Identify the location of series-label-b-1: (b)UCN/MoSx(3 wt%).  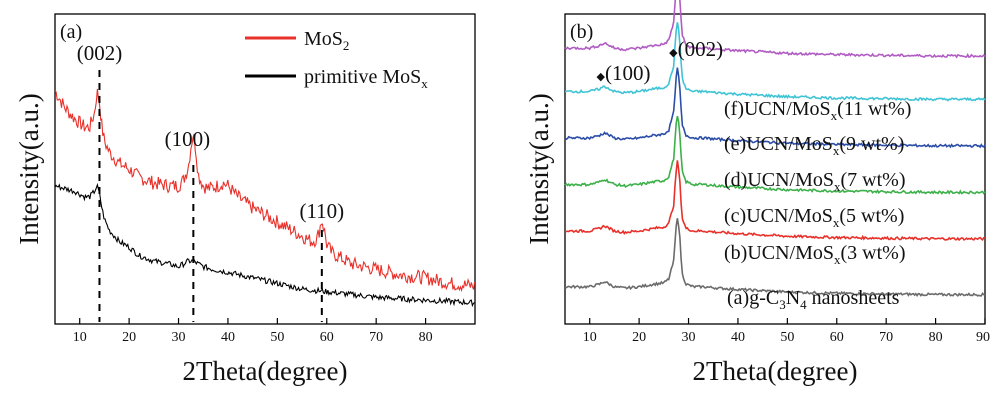
(815, 254).